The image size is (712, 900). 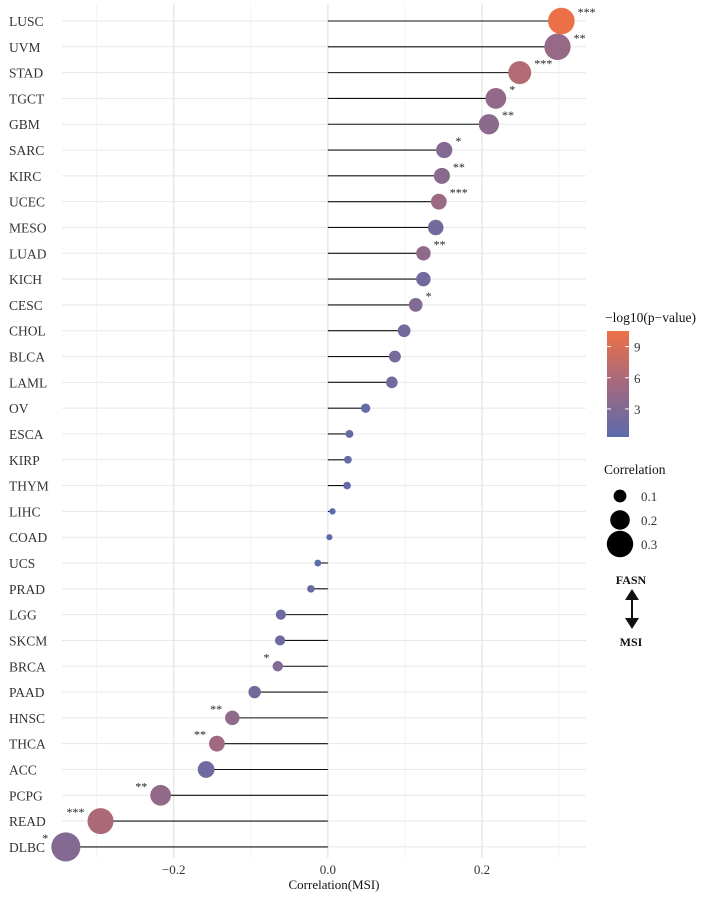 I want to click on category-label: KICH, so click(x=25, y=279).